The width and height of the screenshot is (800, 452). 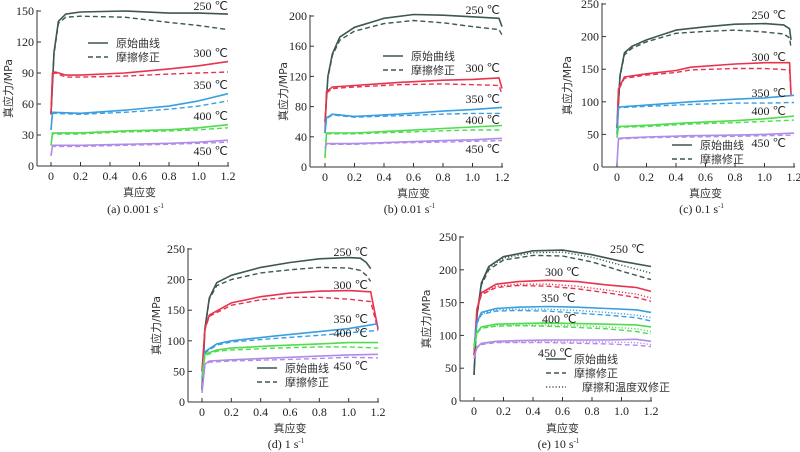 I want to click on panel-caption: (a) 0.001 s-1, so click(x=135, y=209).